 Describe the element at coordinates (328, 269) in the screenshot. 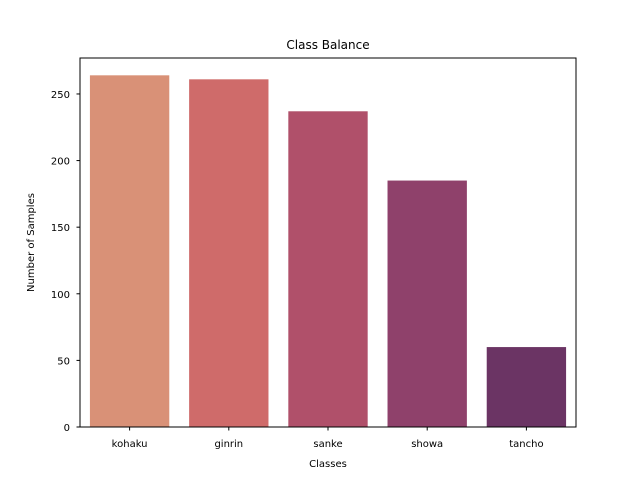

I see `bar-sanke` at that location.